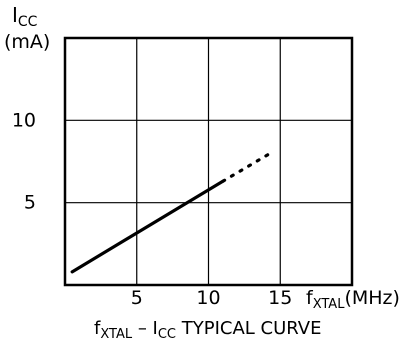  I want to click on chart-caption: fXTAL – ICC TYPICAL CURVE, so click(207, 329).